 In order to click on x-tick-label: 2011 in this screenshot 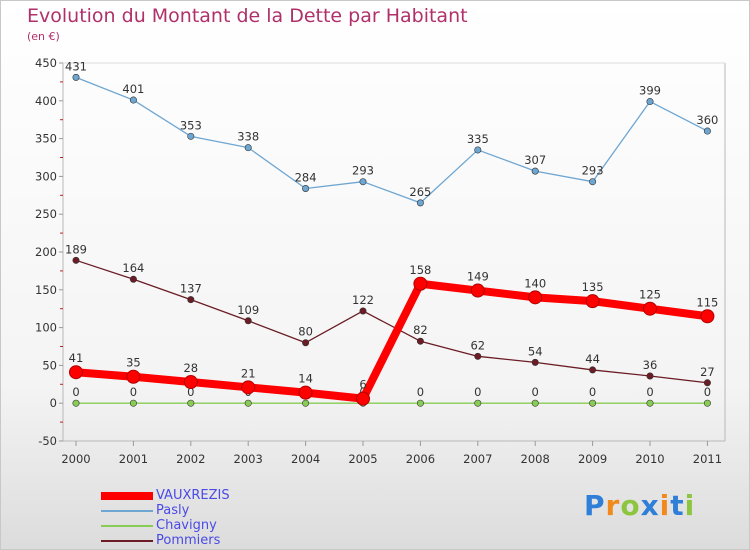, I will do `click(707, 459)`.